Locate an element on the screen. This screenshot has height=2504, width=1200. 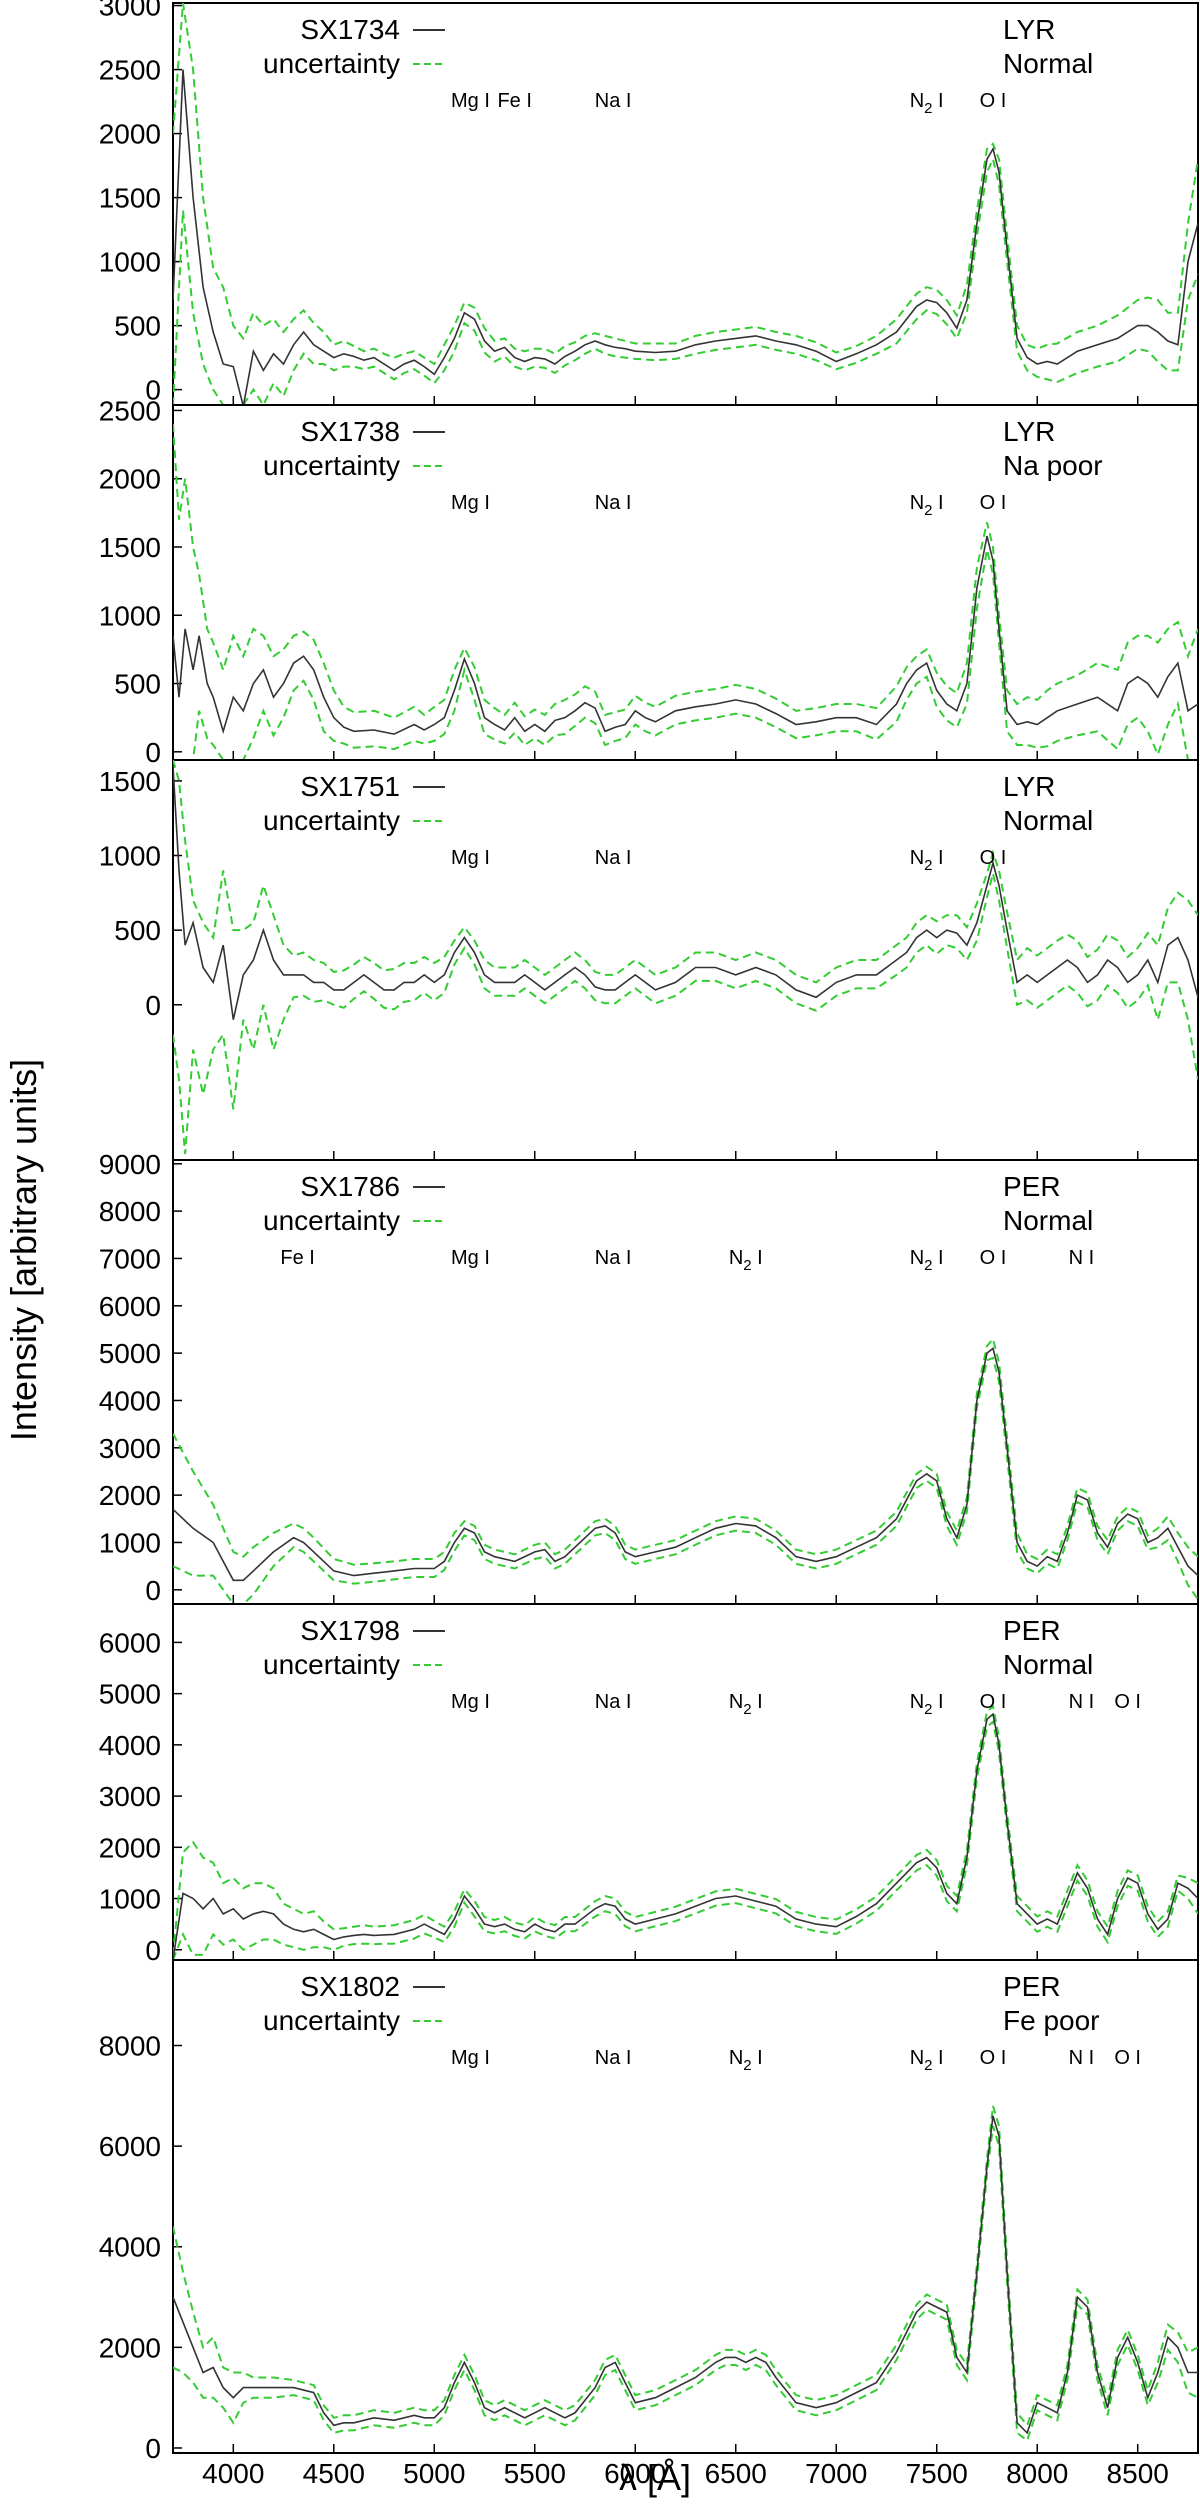
class-label: Na poor is located at coordinates (1053, 465).